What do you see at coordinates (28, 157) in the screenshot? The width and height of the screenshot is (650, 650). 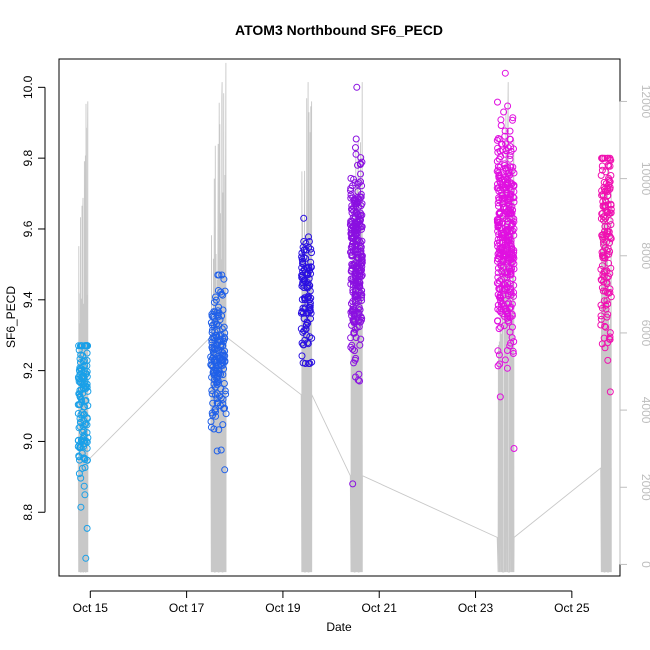 I see `y-tick-label: 9.8` at bounding box center [28, 157].